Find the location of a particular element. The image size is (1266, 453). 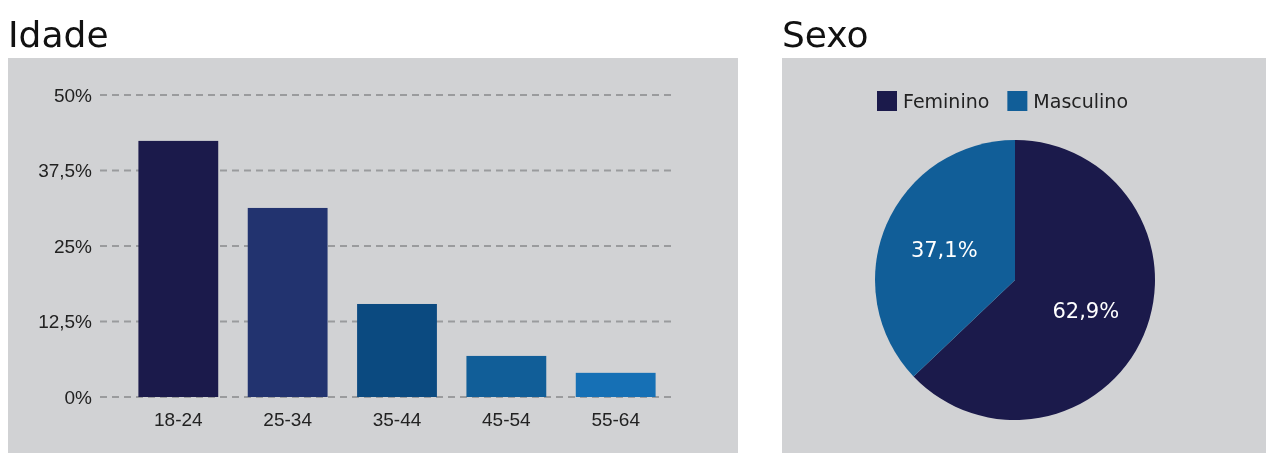

chart-title: Sexo is located at coordinates (825, 34).